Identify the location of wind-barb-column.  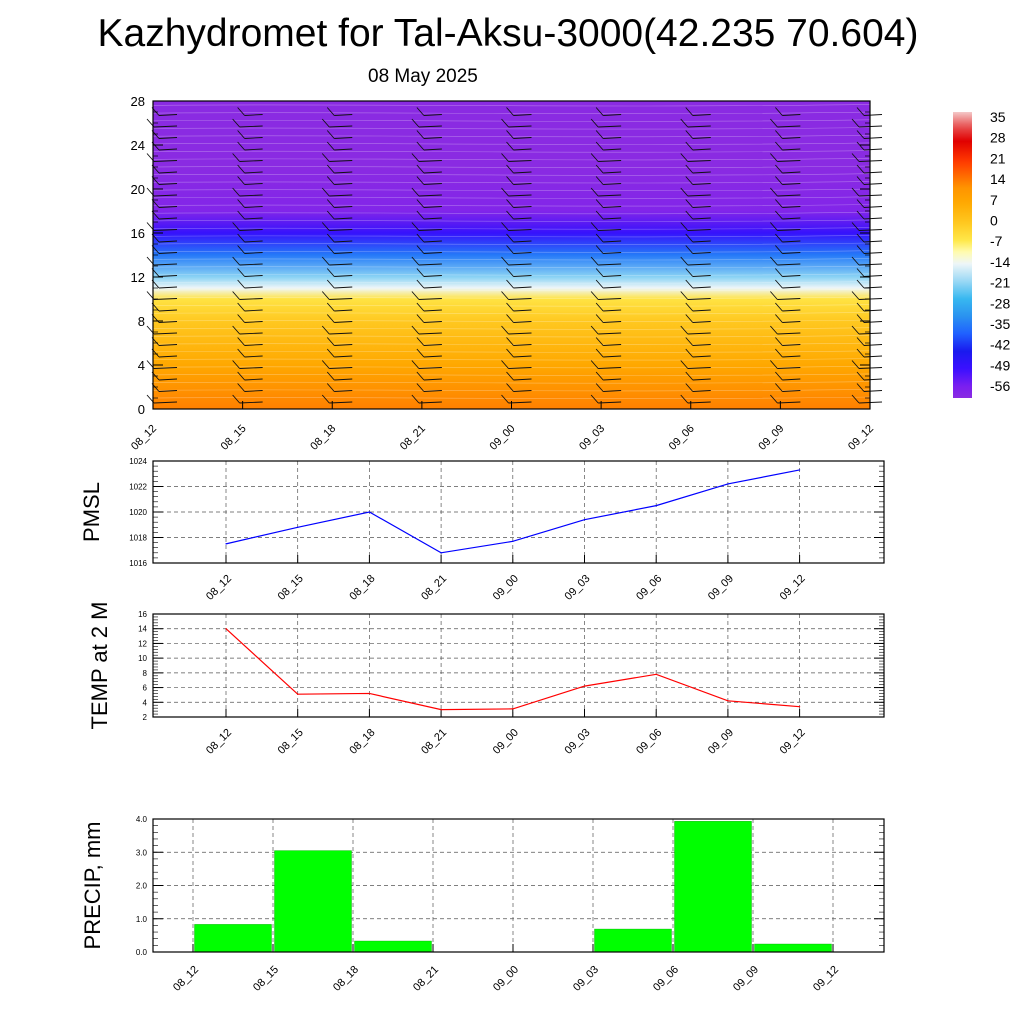
(606, 255).